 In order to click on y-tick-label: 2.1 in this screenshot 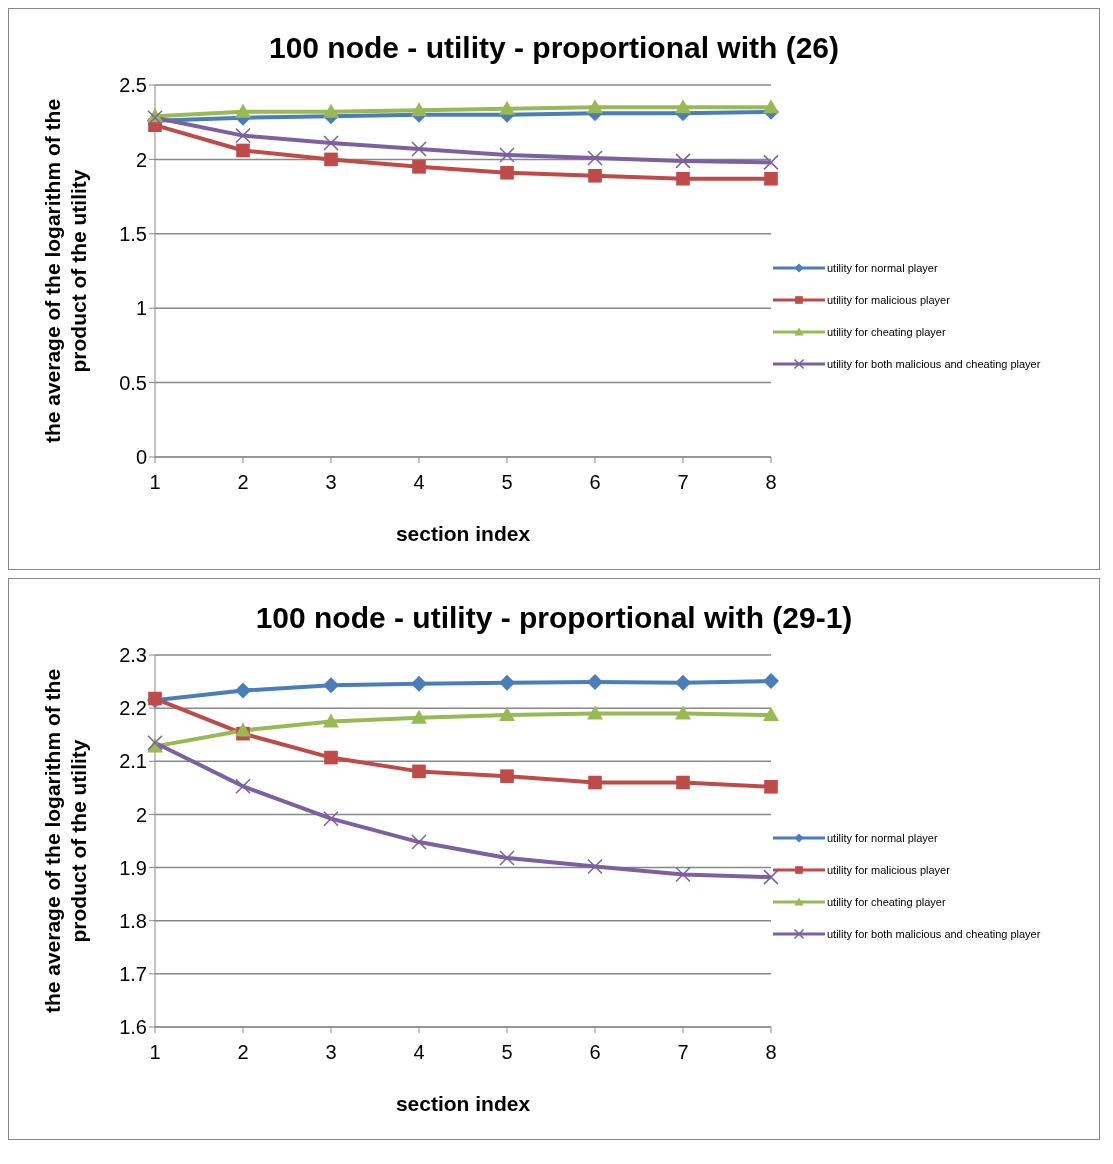, I will do `click(133, 761)`.